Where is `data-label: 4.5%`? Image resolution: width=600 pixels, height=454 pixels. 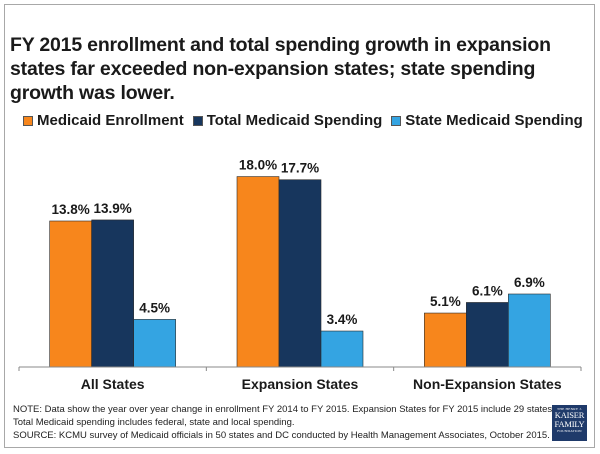 data-label: 4.5% is located at coordinates (154, 307).